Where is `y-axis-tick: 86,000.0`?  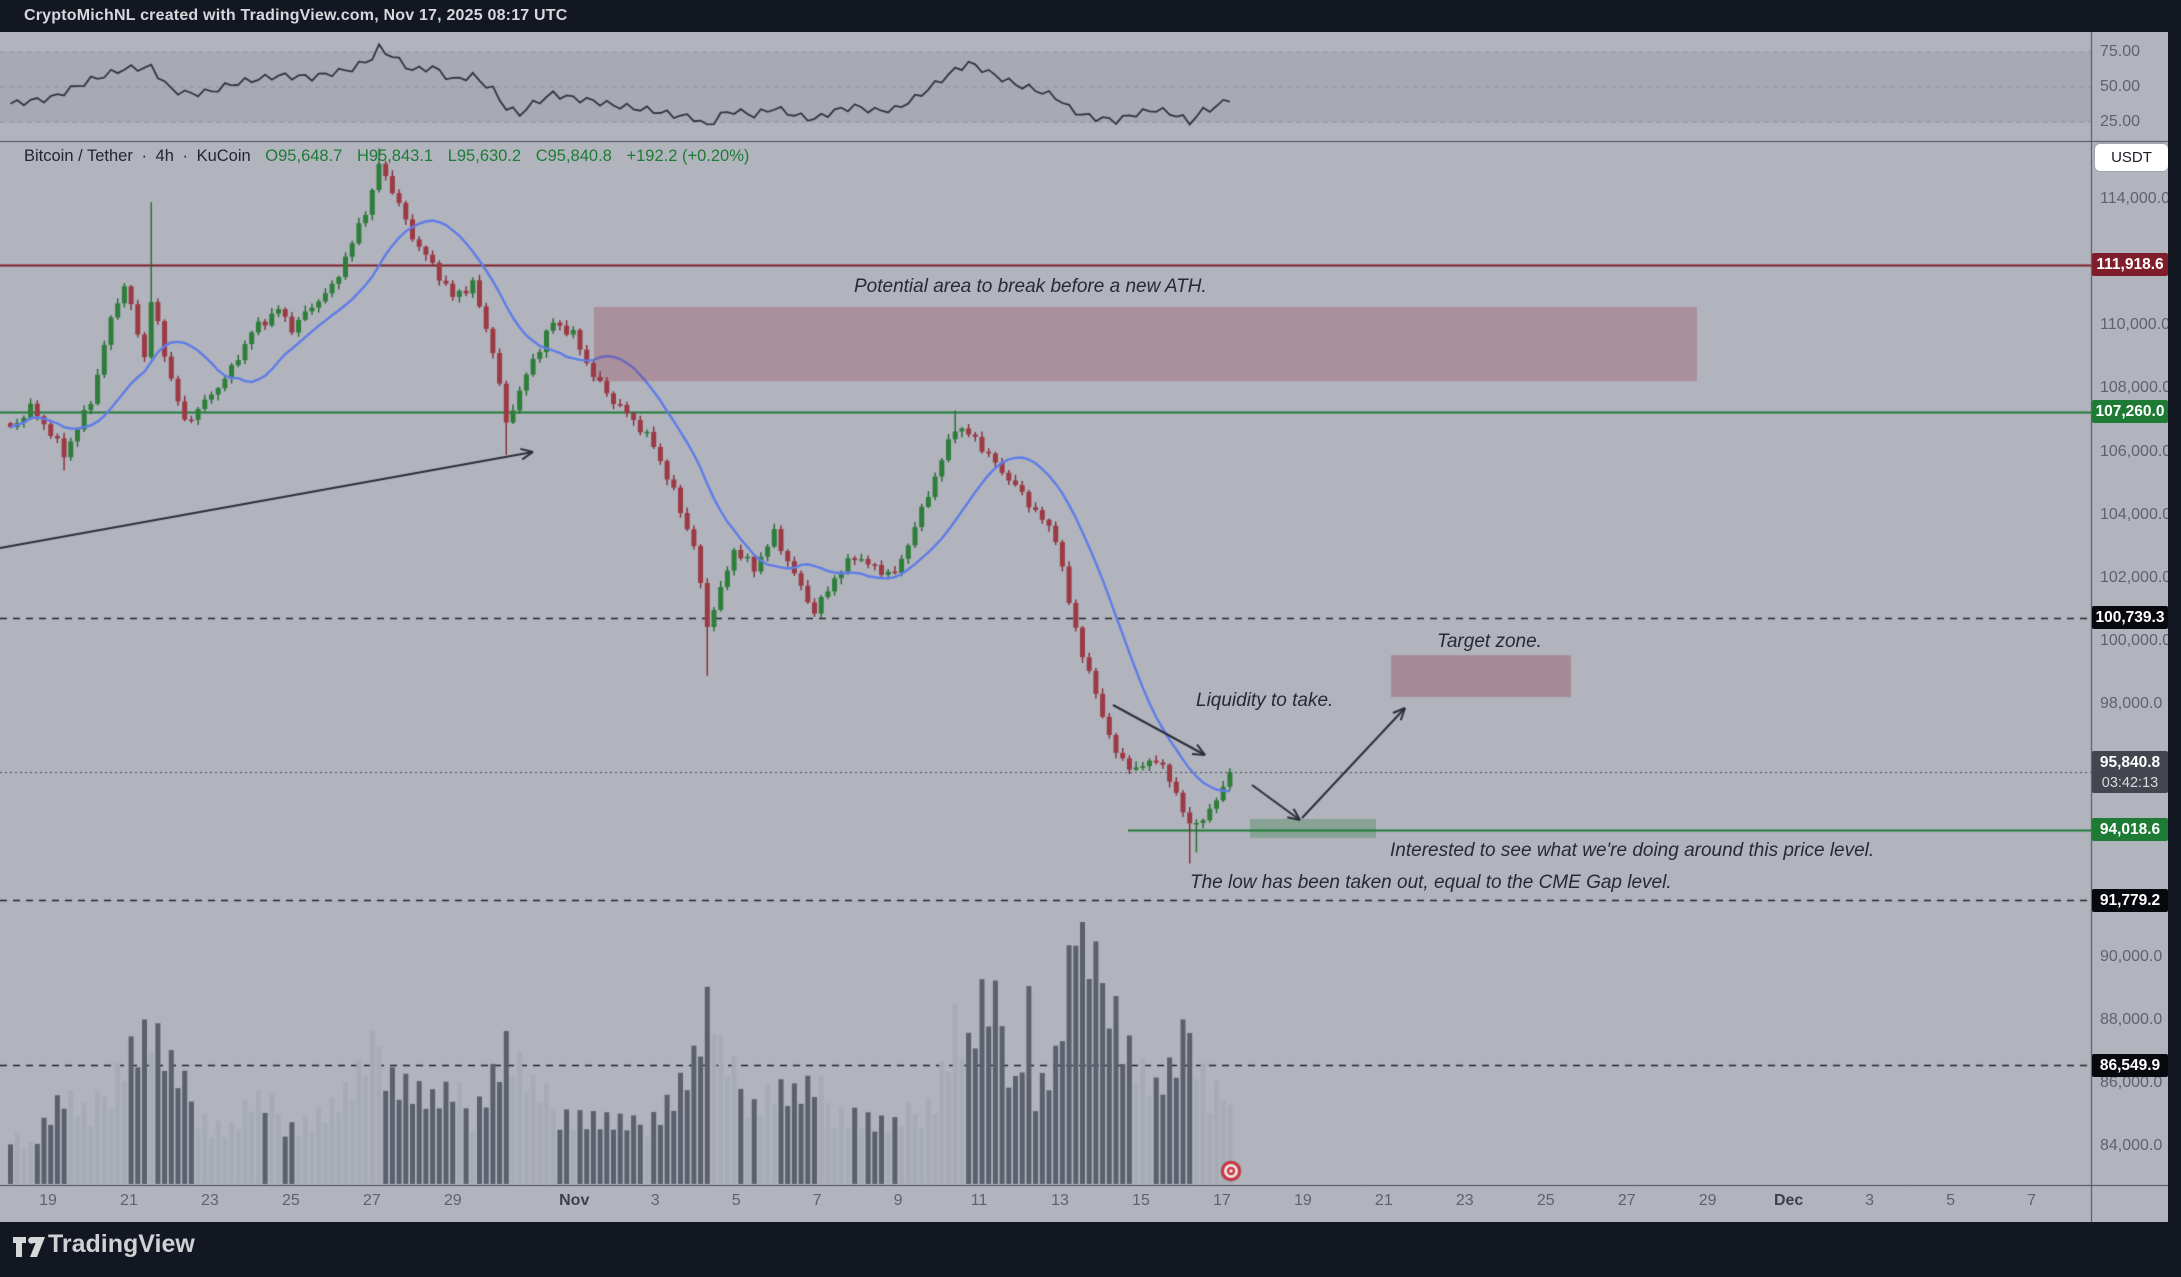 y-axis-tick: 86,000.0 is located at coordinates (2131, 1082).